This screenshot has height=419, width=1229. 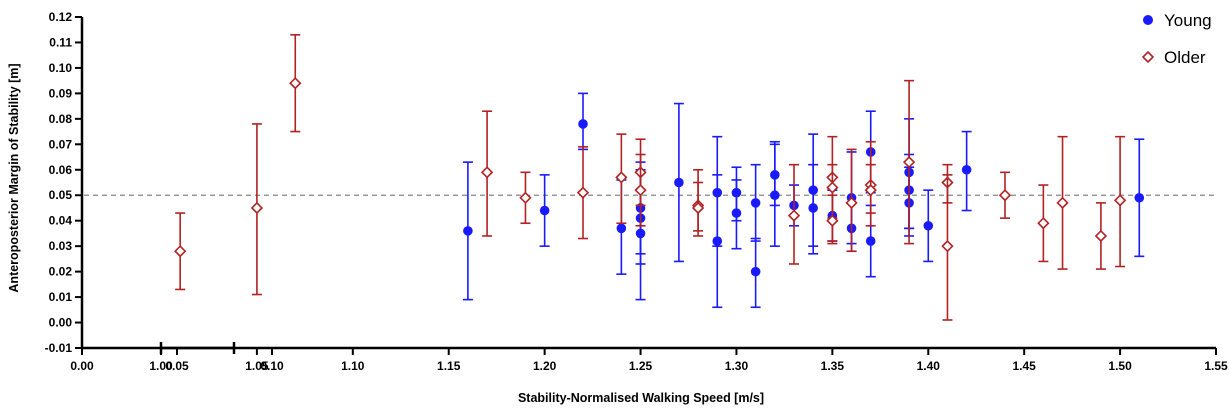 What do you see at coordinates (161, 366) in the screenshot?
I see `x-tick-label: 1.00` at bounding box center [161, 366].